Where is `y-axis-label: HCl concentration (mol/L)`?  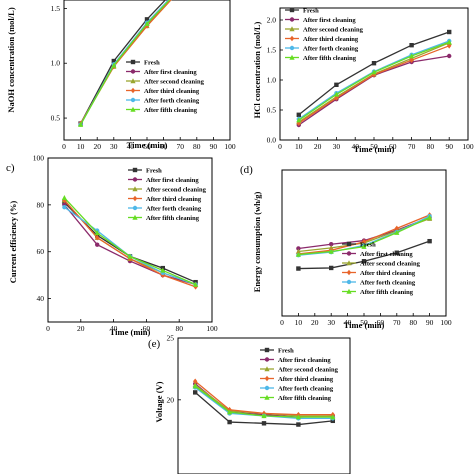 y-axis-label: HCl concentration (mol/L) is located at coordinates (257, 69).